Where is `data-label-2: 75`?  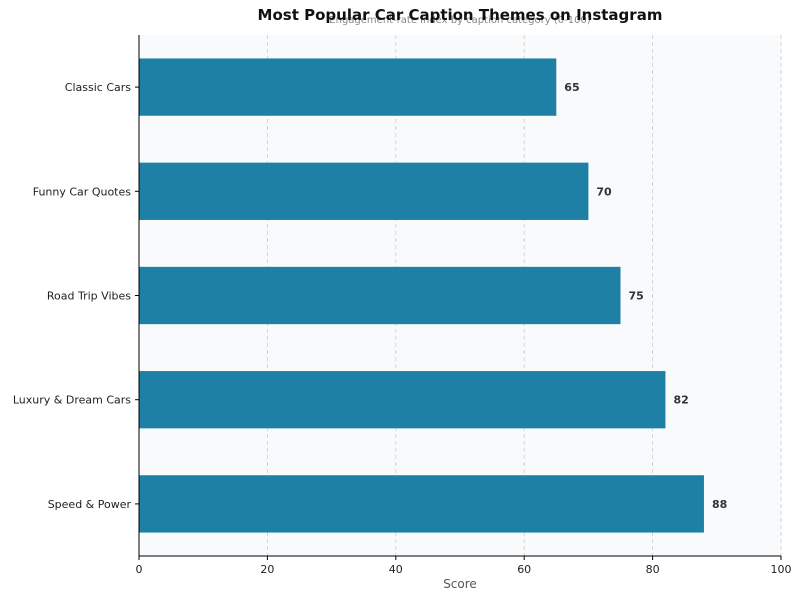
data-label-2: 75 is located at coordinates (636, 296).